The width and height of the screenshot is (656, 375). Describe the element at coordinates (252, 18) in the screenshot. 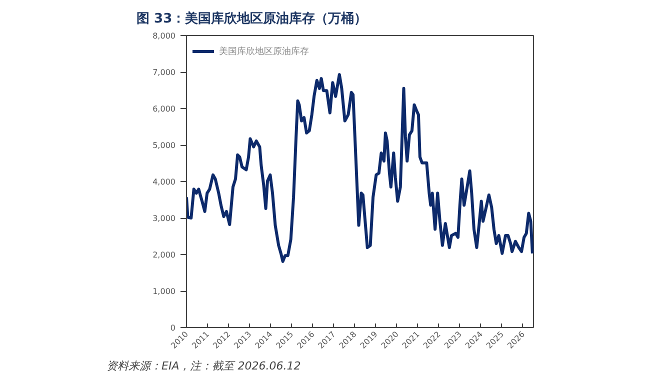

I see `chart-title: 图 33：美国库欣地区原油库存（万桶）` at that location.